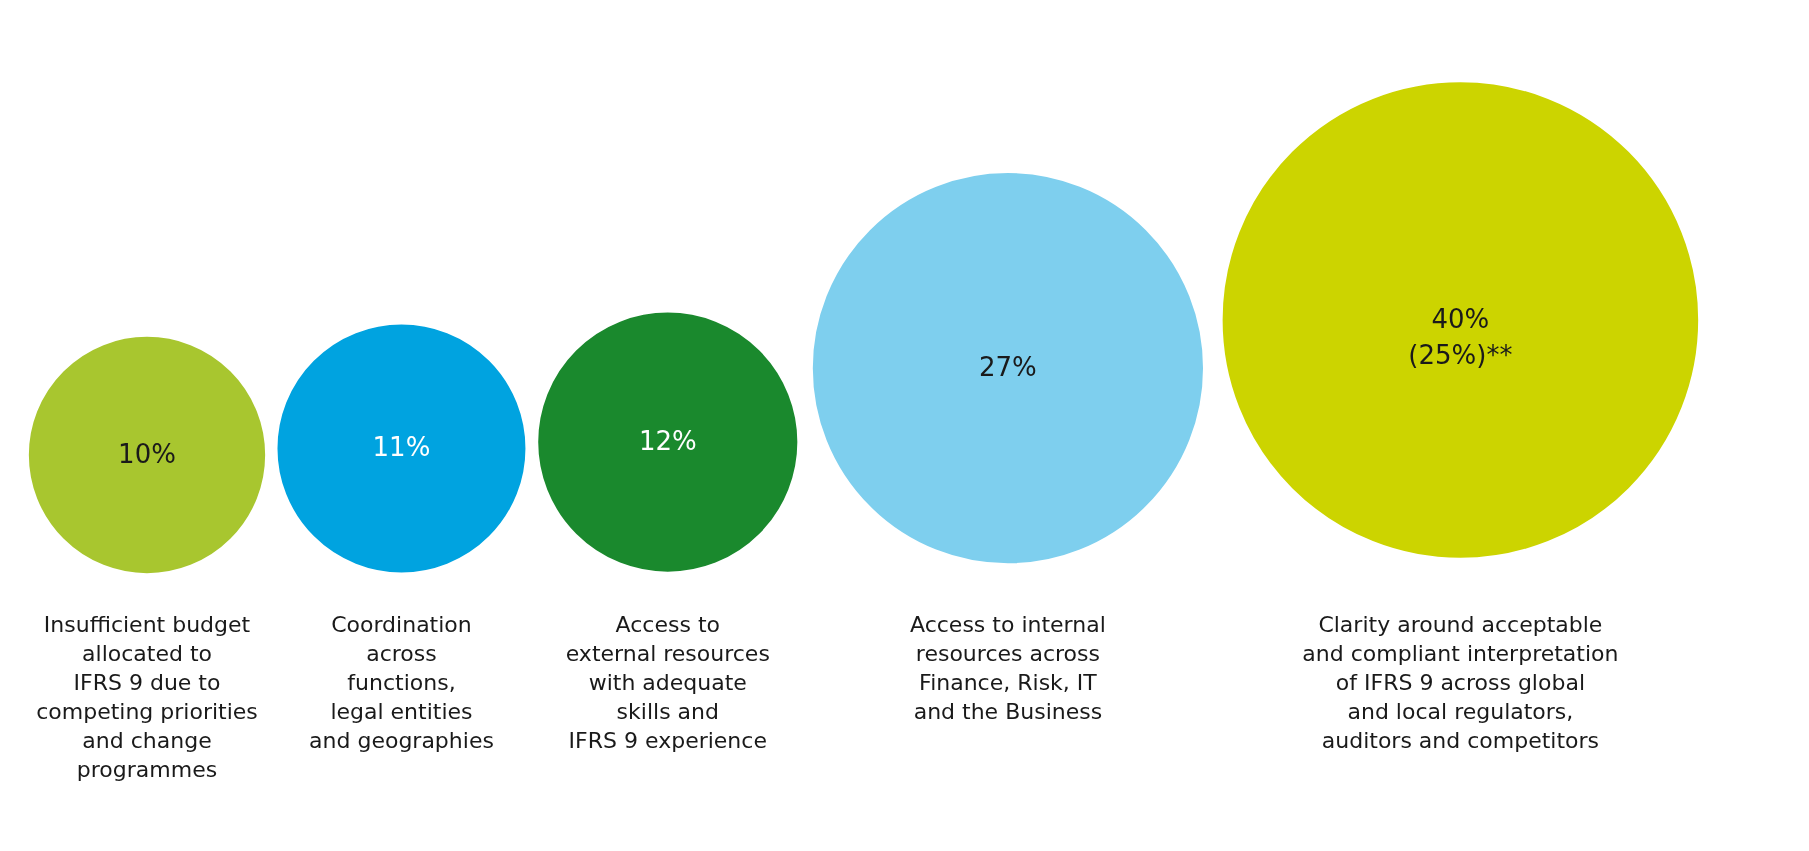 The height and width of the screenshot is (851, 1809). Describe the element at coordinates (667, 441) in the screenshot. I see `data-label: 12%` at that location.